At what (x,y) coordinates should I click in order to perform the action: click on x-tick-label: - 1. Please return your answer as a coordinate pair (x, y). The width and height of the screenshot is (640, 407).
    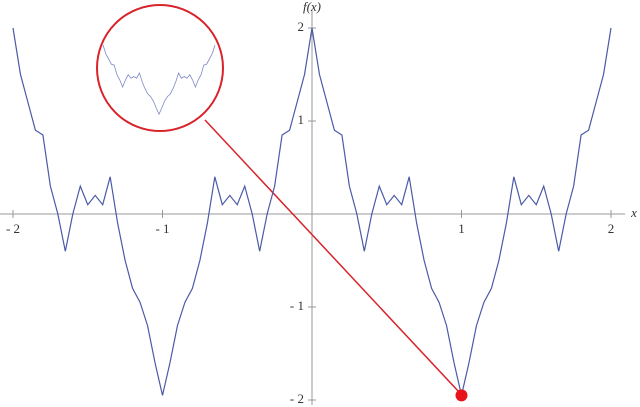
    Looking at the image, I should click on (162, 228).